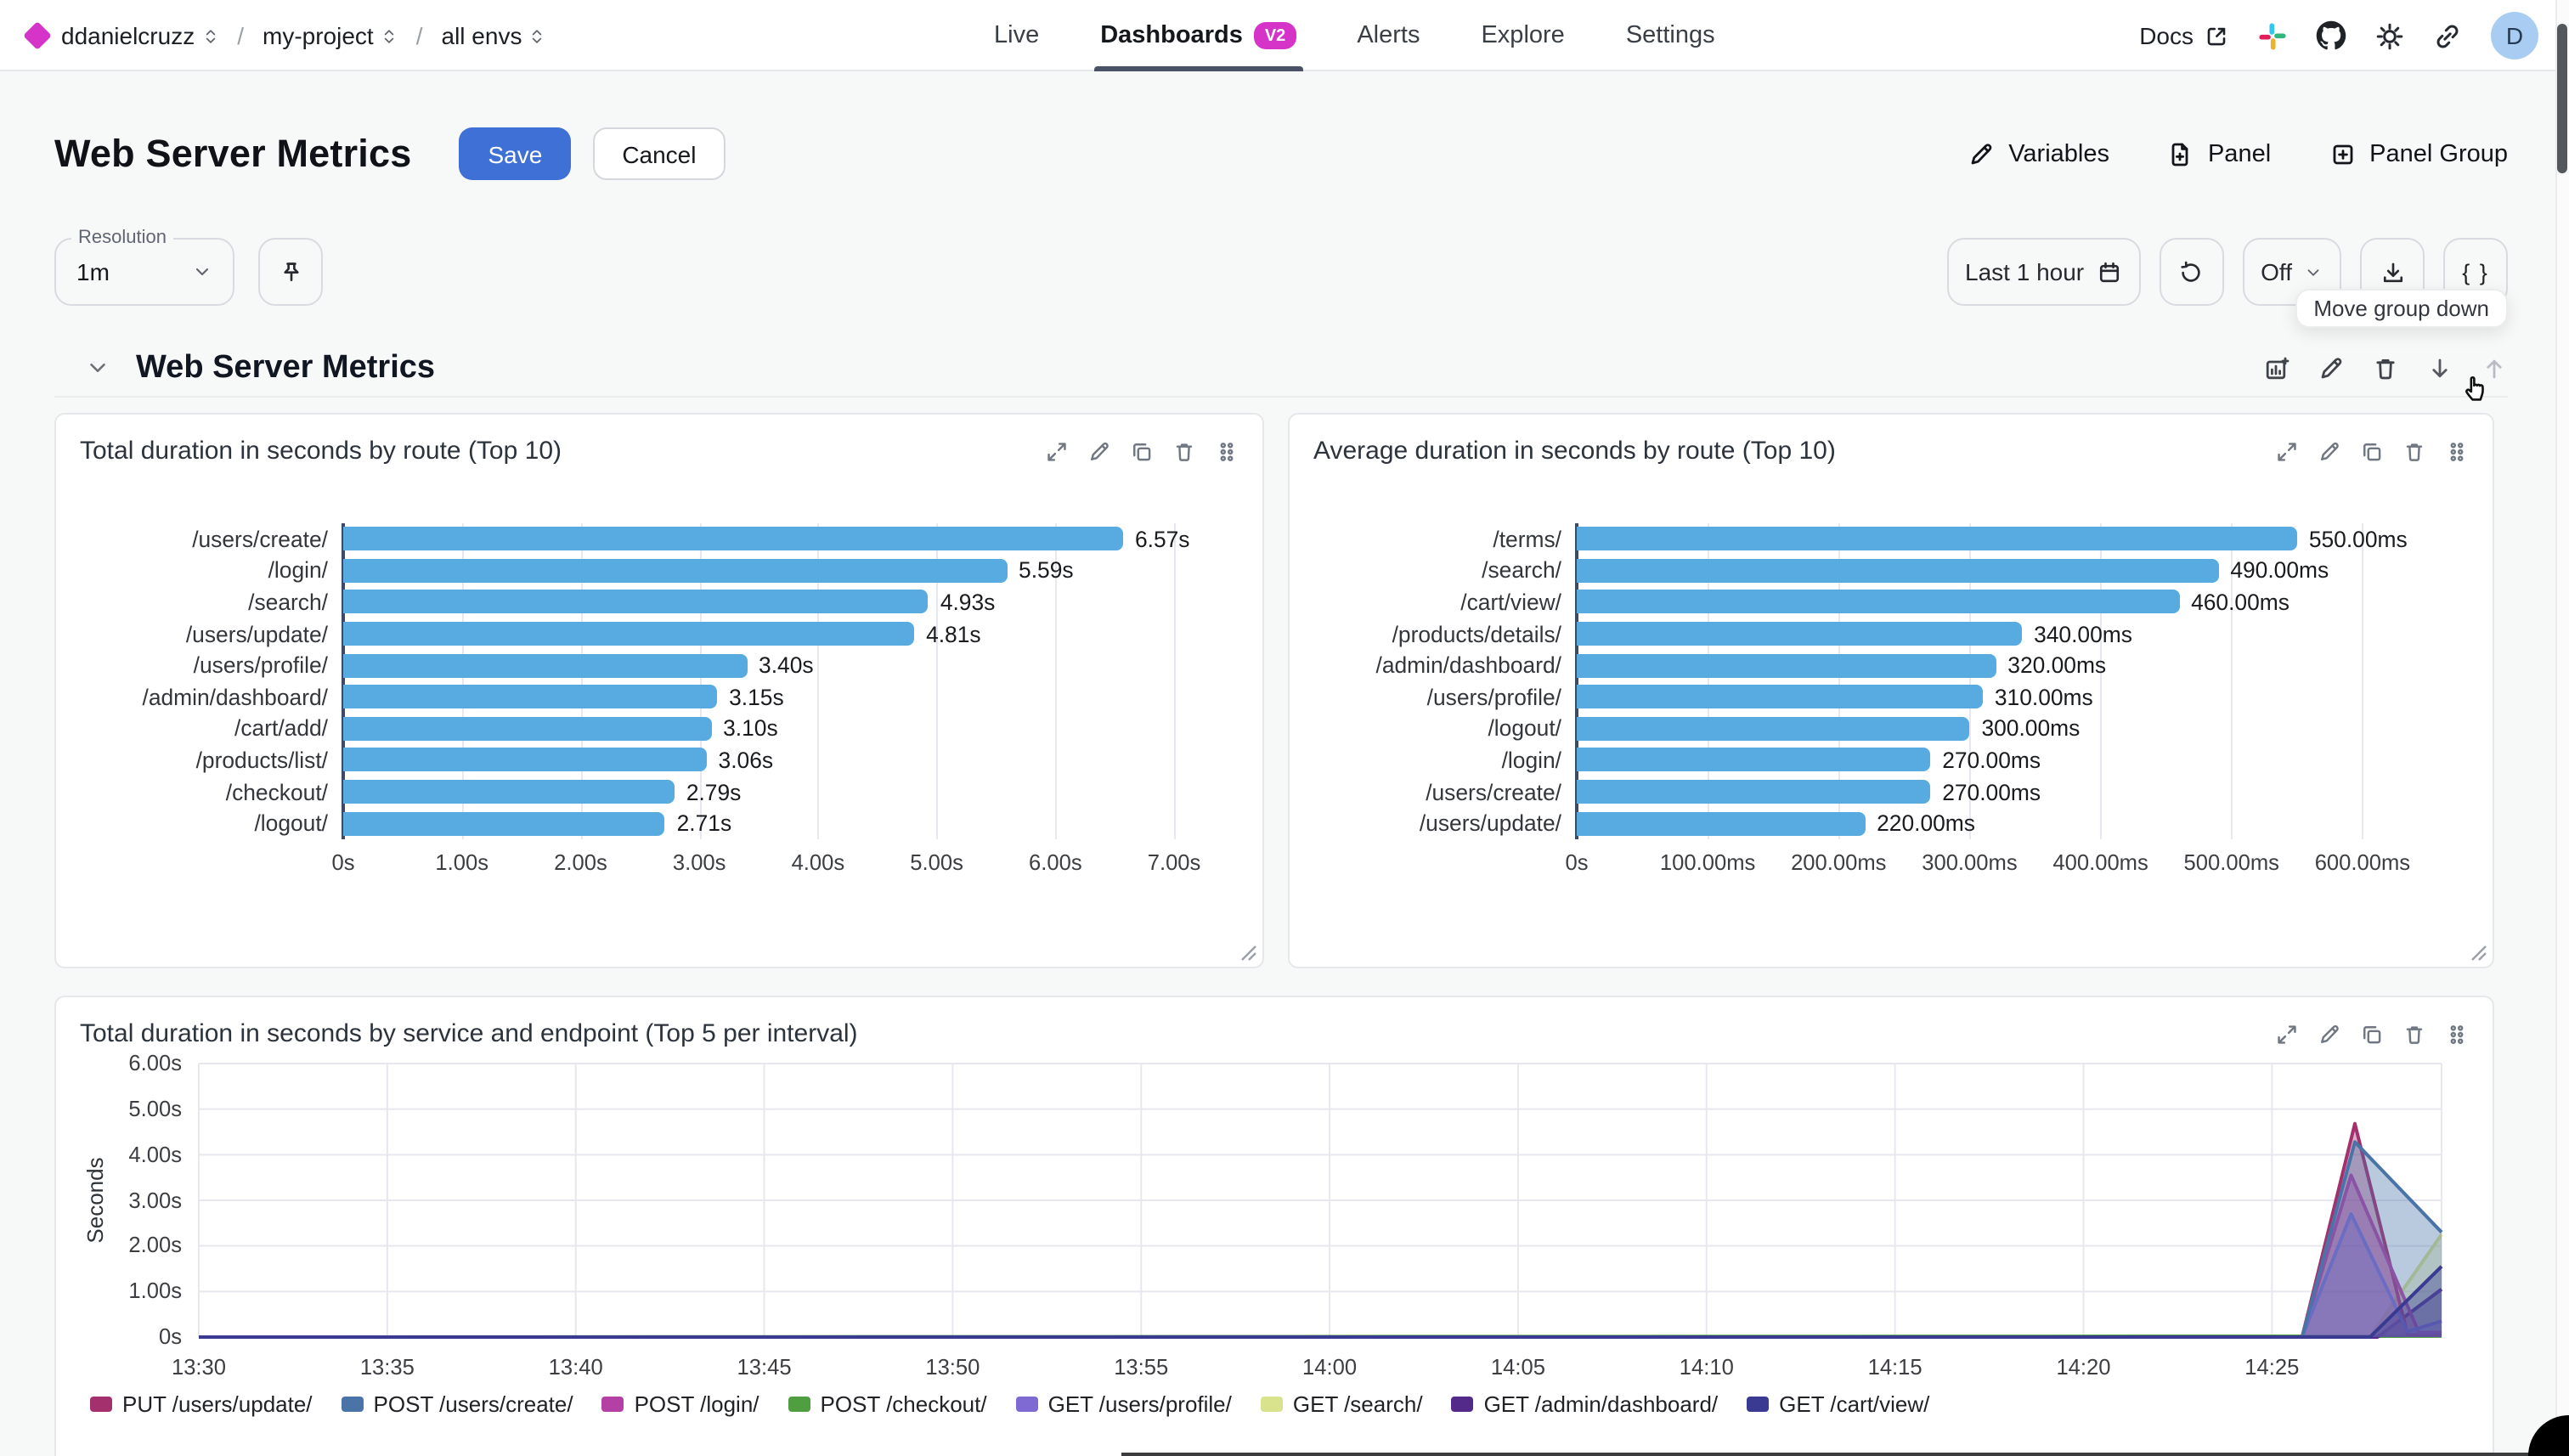  I want to click on add-panel-button: Panel, so click(2219, 154).